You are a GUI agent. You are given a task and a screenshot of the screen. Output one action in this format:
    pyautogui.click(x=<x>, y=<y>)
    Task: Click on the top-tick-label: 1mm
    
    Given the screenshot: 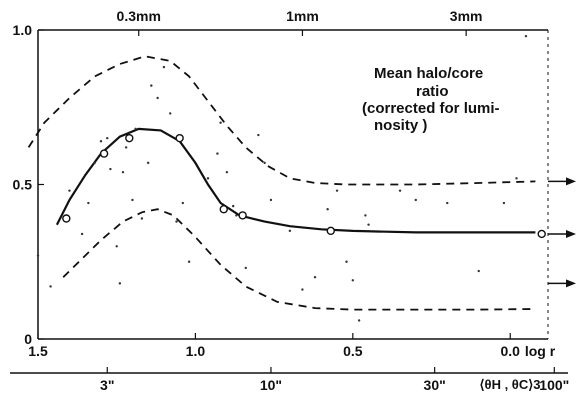 What is the action you would take?
    pyautogui.click(x=302, y=16)
    